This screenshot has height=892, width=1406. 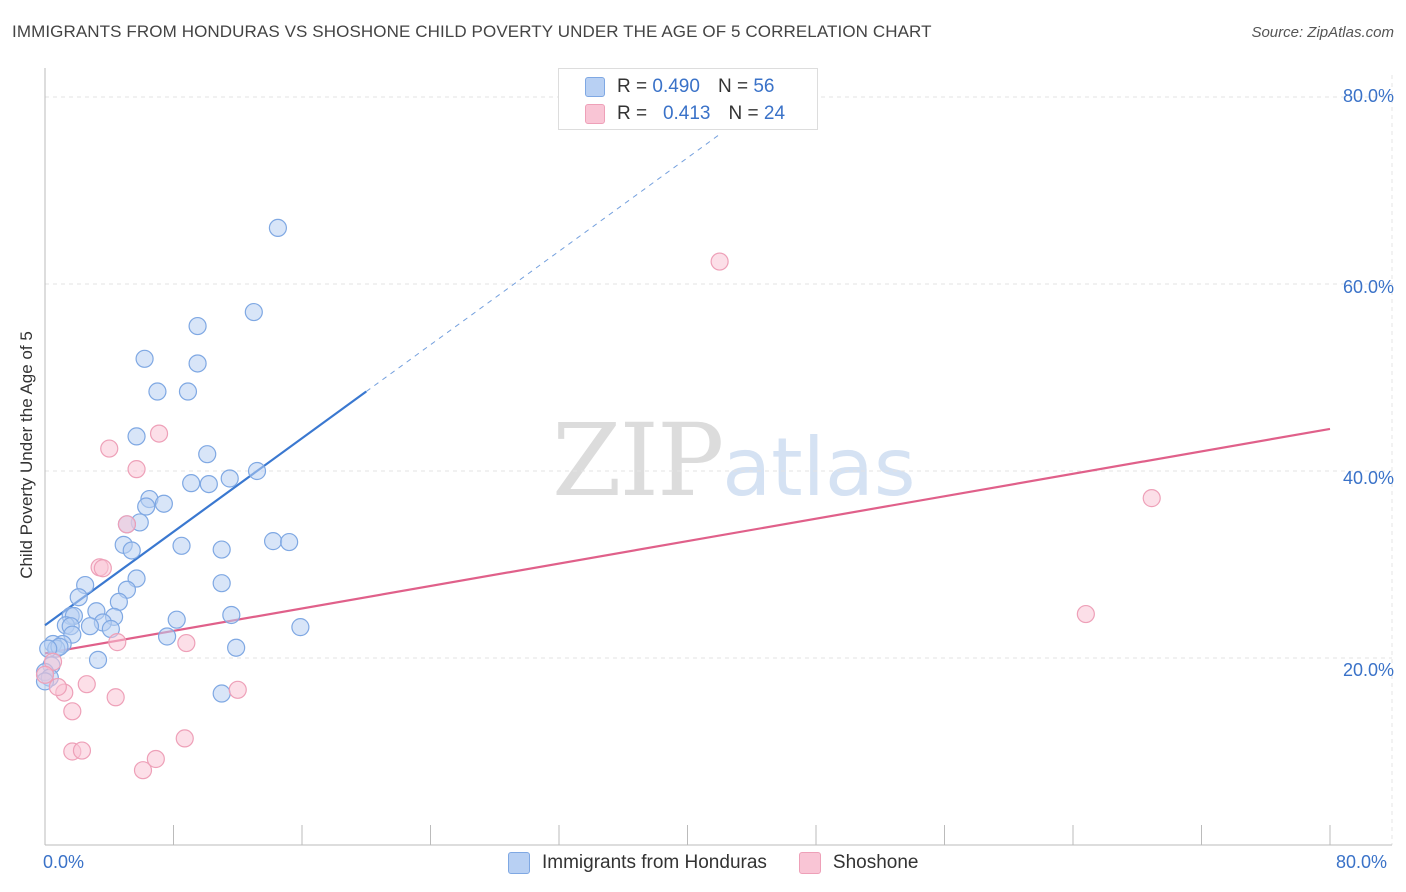 I want to click on source-label: Source: ZipAtlas.com, so click(x=1322, y=32).